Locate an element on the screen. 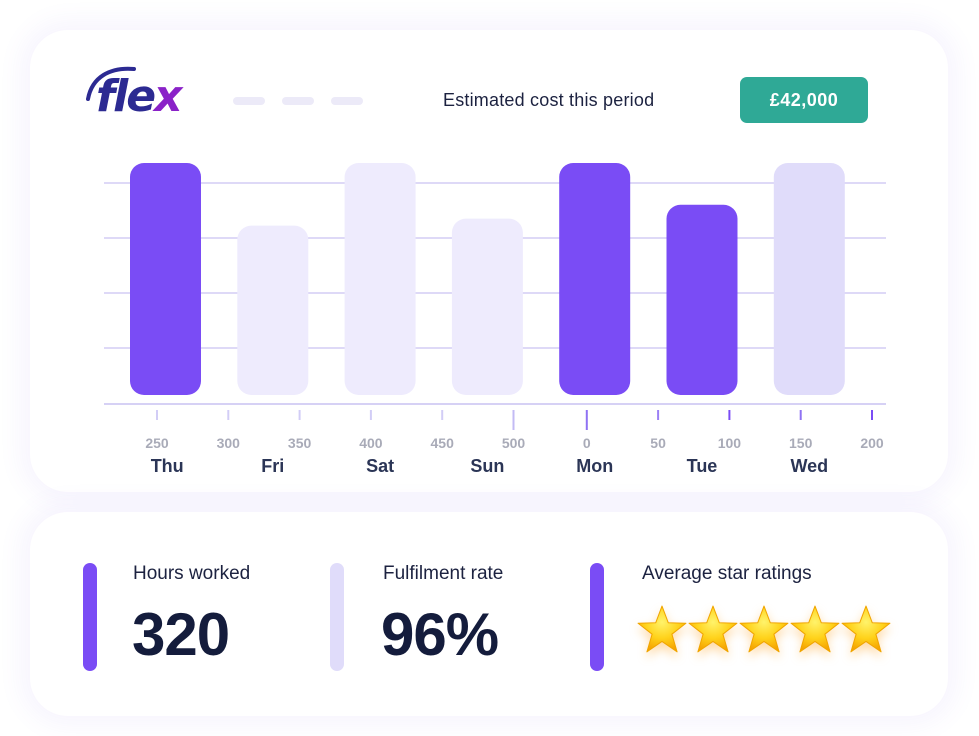  tick-label: 350 is located at coordinates (300, 443).